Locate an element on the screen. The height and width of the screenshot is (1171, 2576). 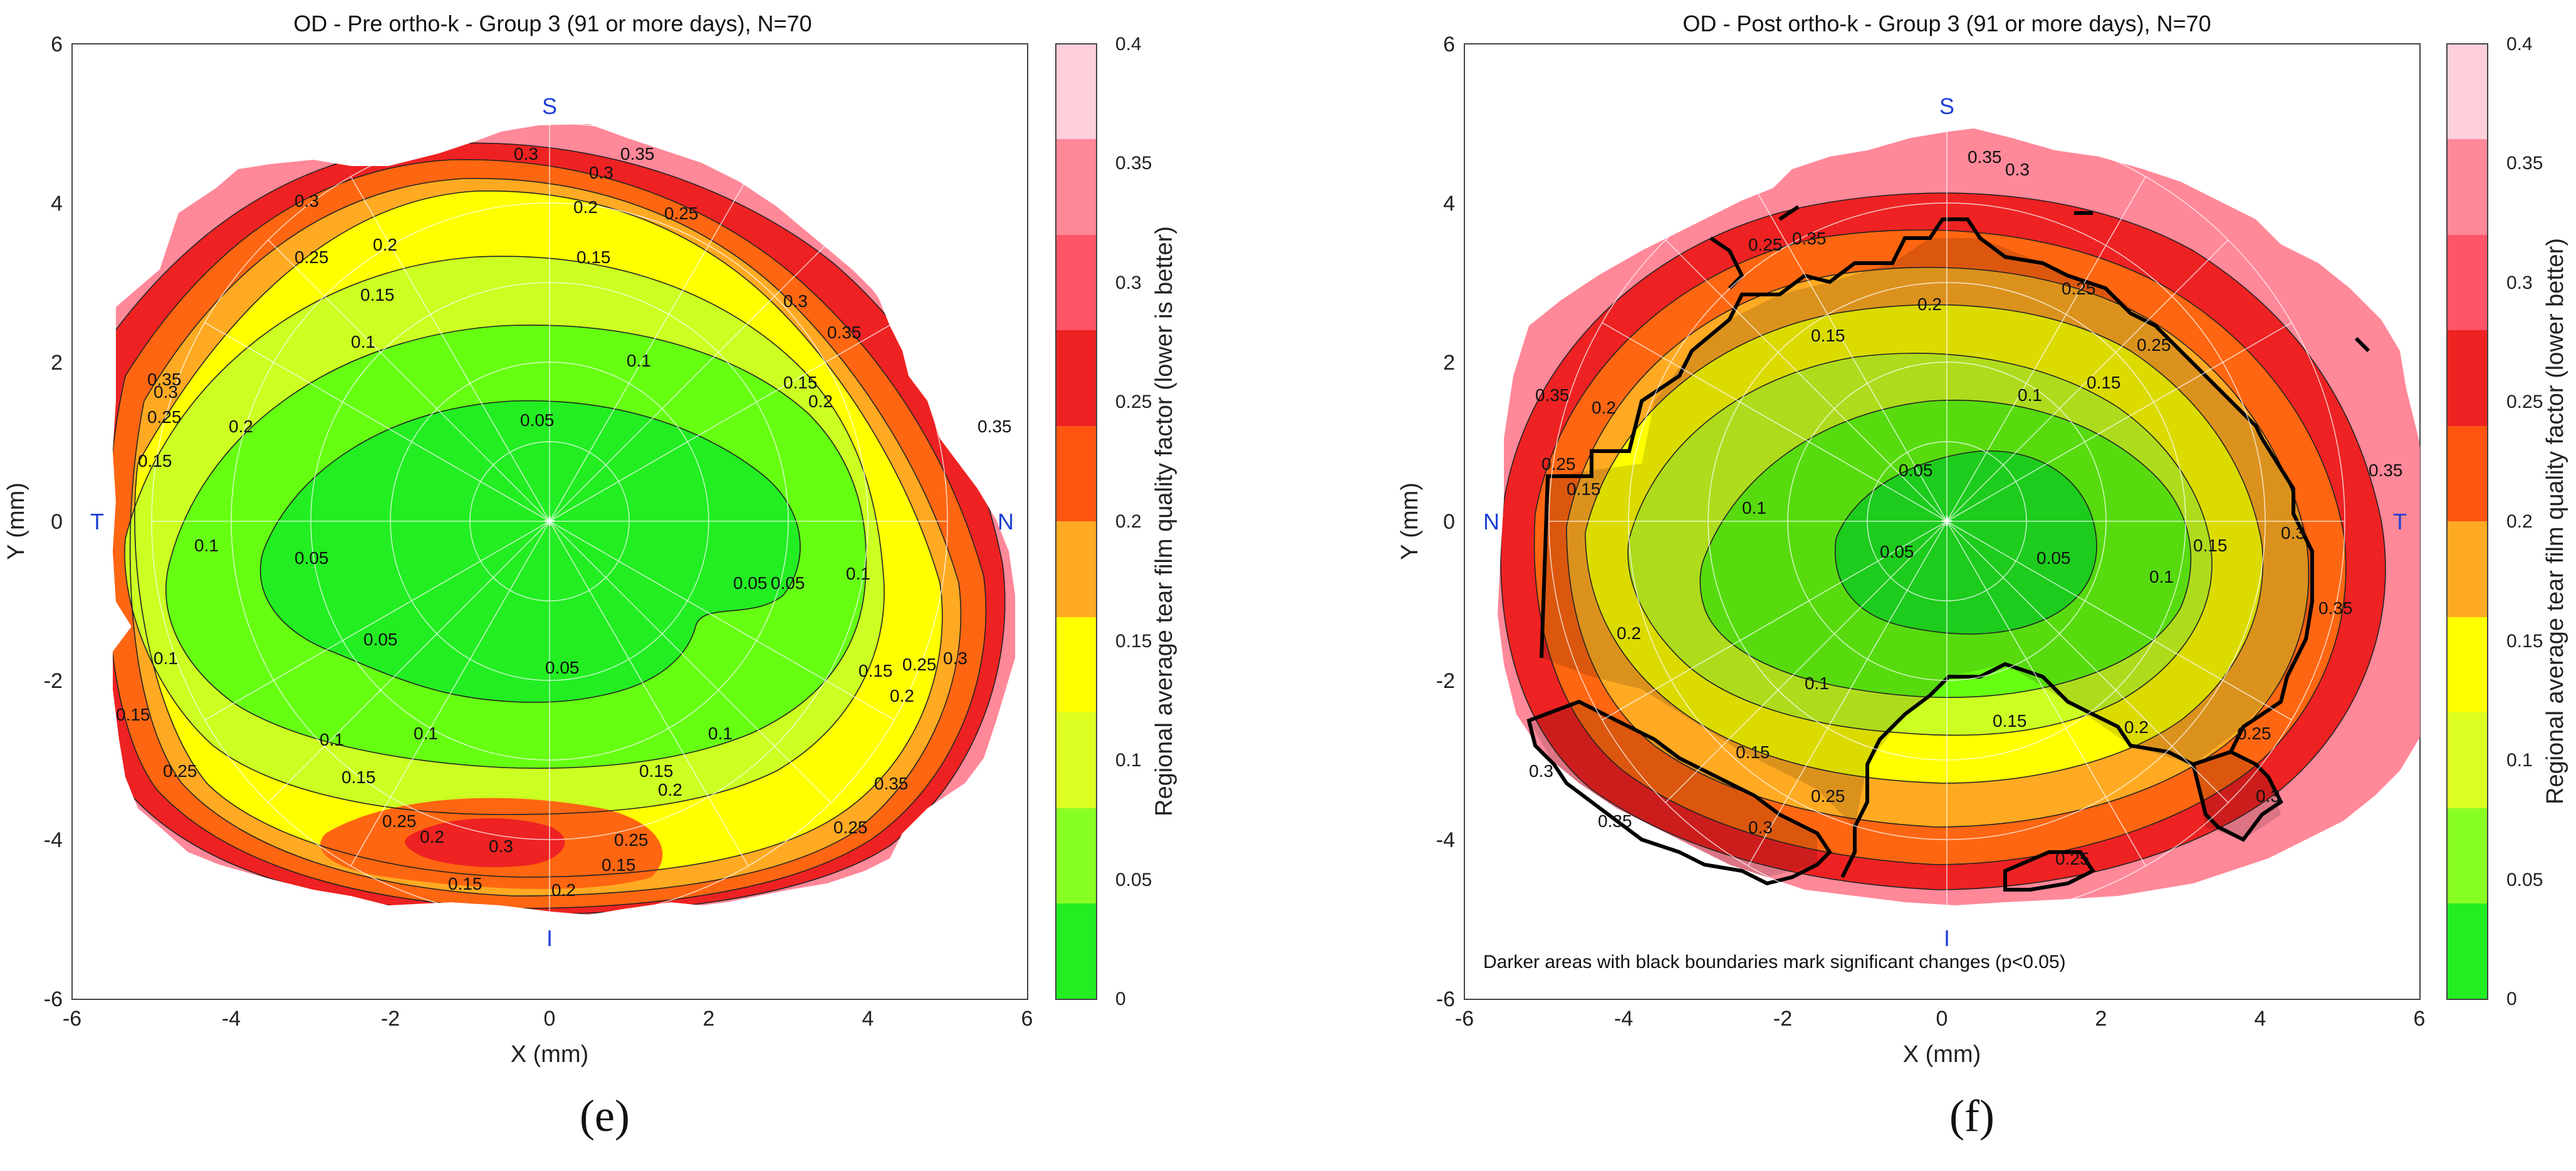
panel-label-f: (f) is located at coordinates (1972, 1116).